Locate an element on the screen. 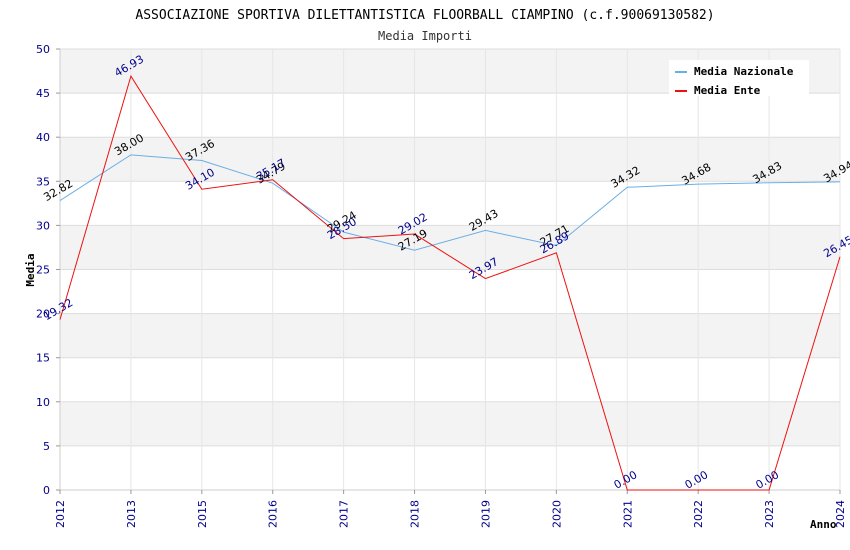 The height and width of the screenshot is (550, 850). y-axis-label: Media is located at coordinates (30, 269).